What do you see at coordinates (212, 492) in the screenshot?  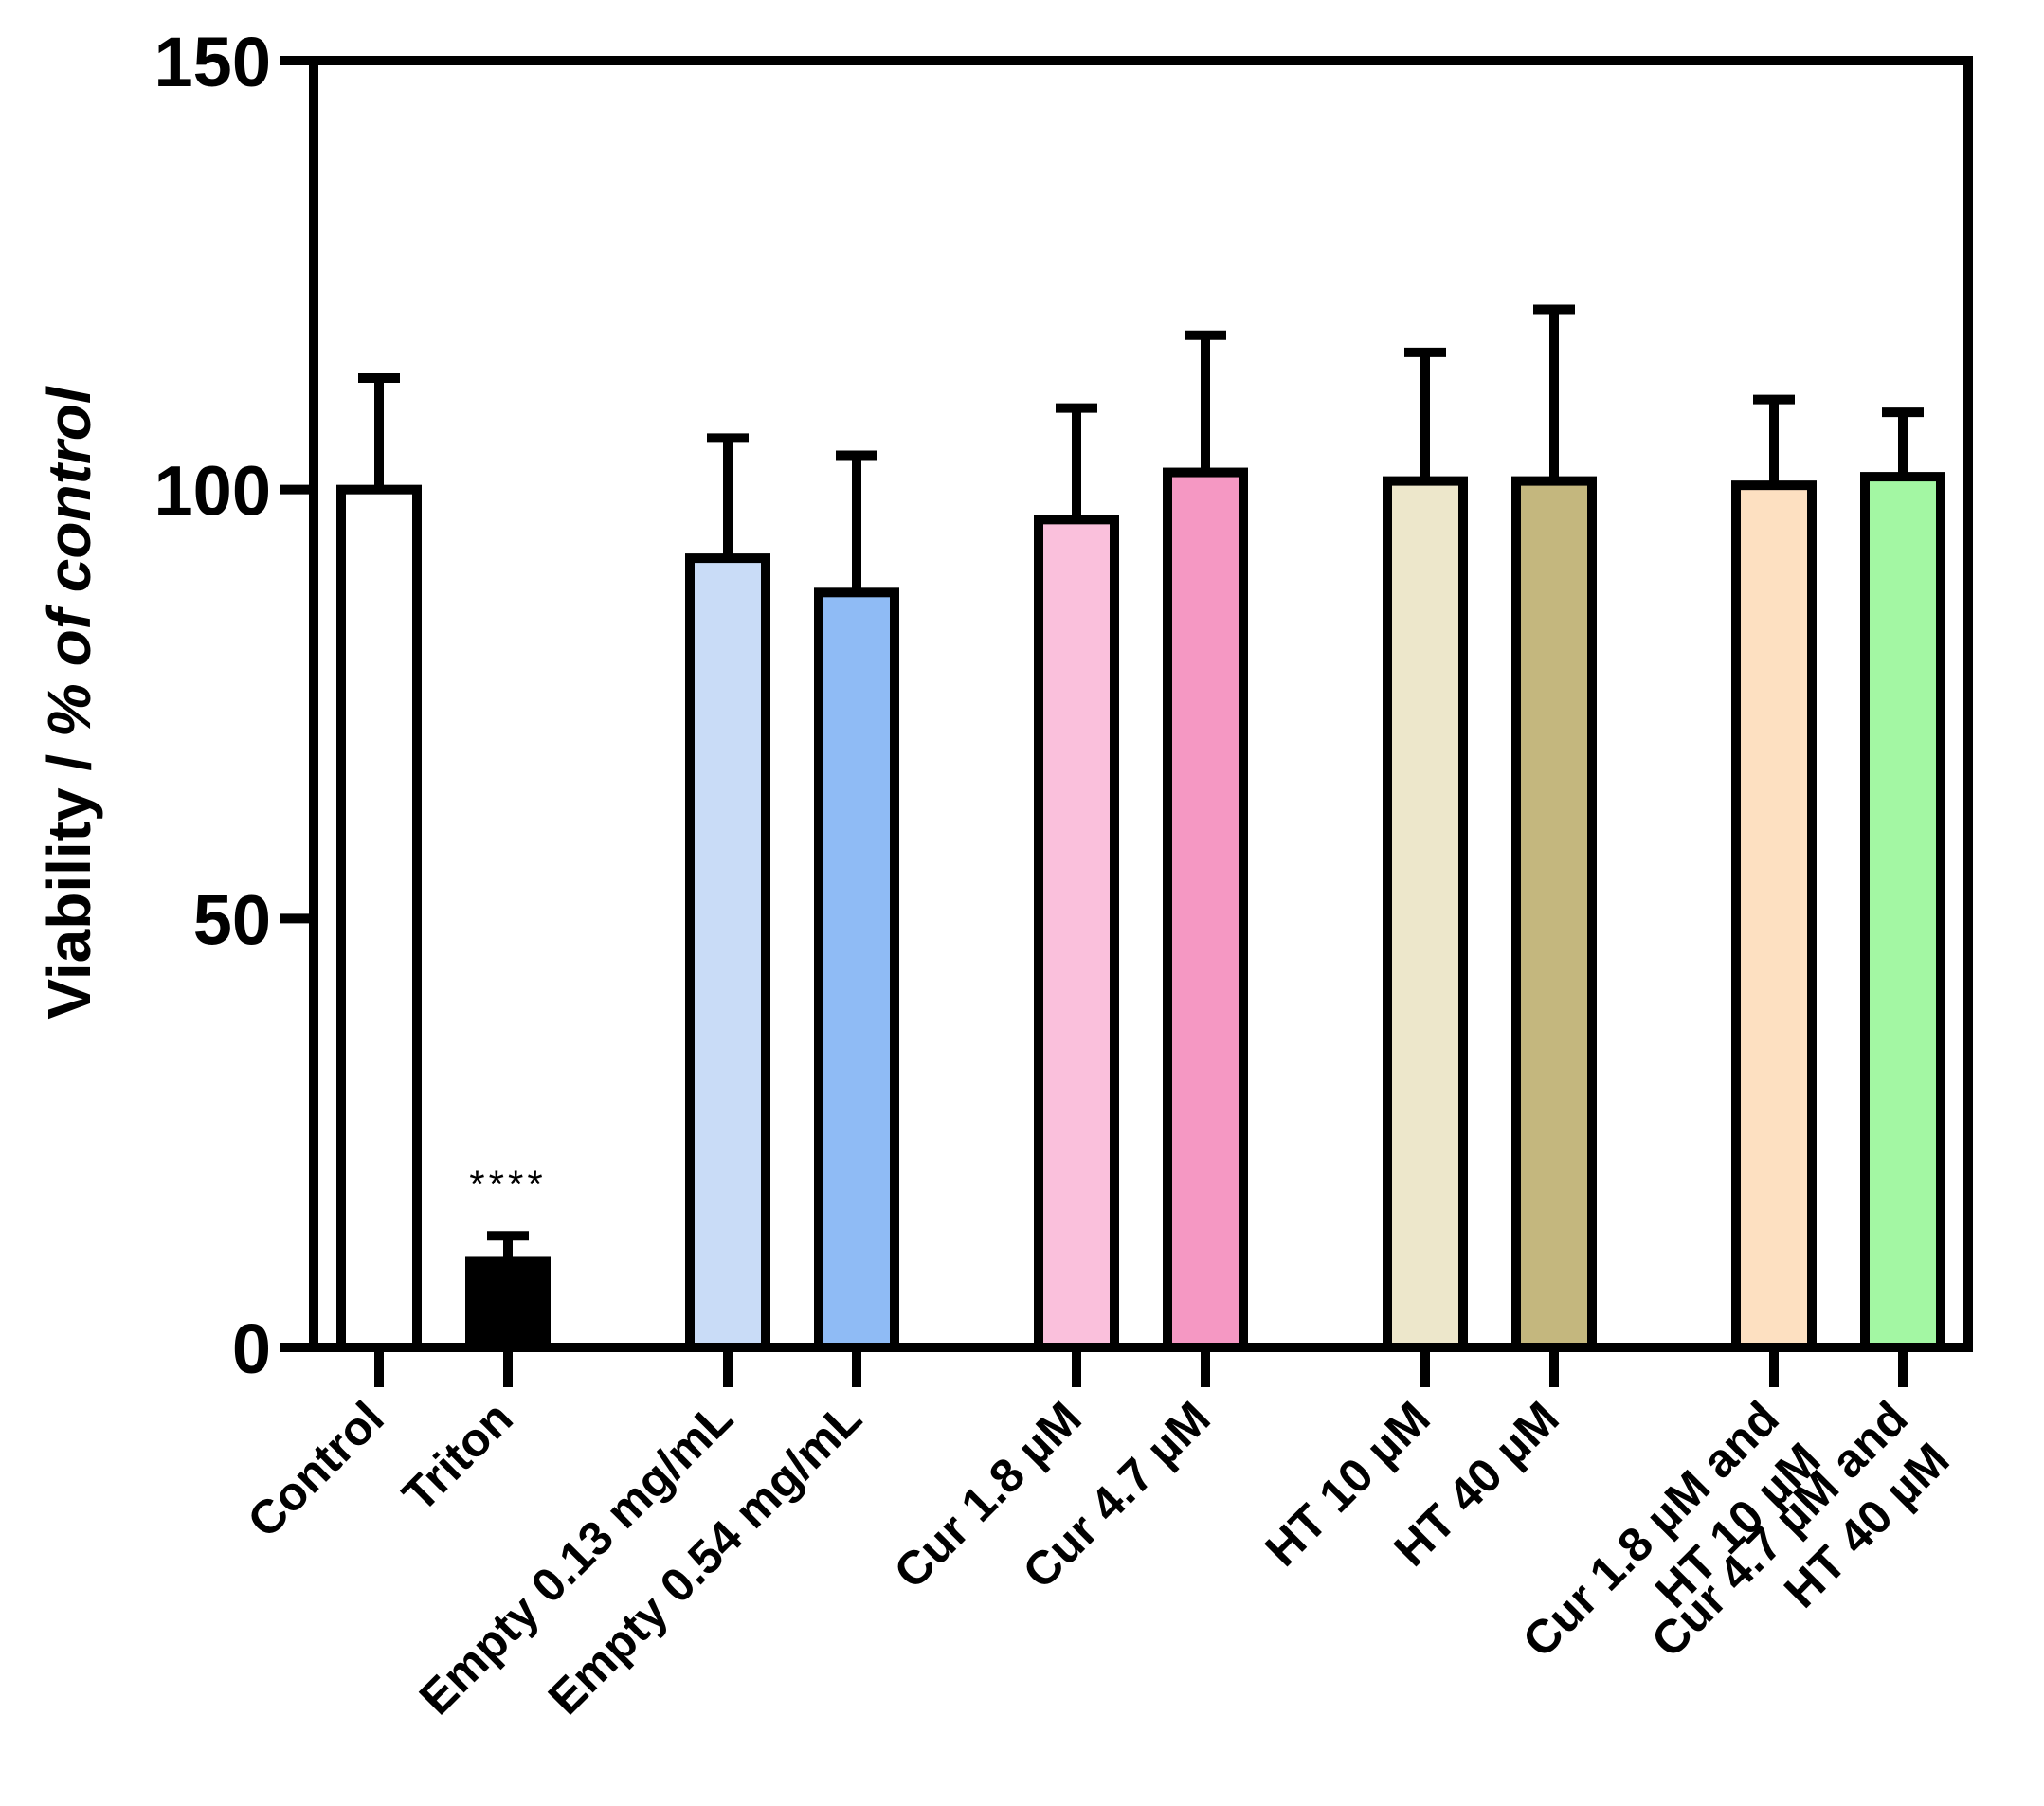 I see `y-tick-label: 100` at bounding box center [212, 492].